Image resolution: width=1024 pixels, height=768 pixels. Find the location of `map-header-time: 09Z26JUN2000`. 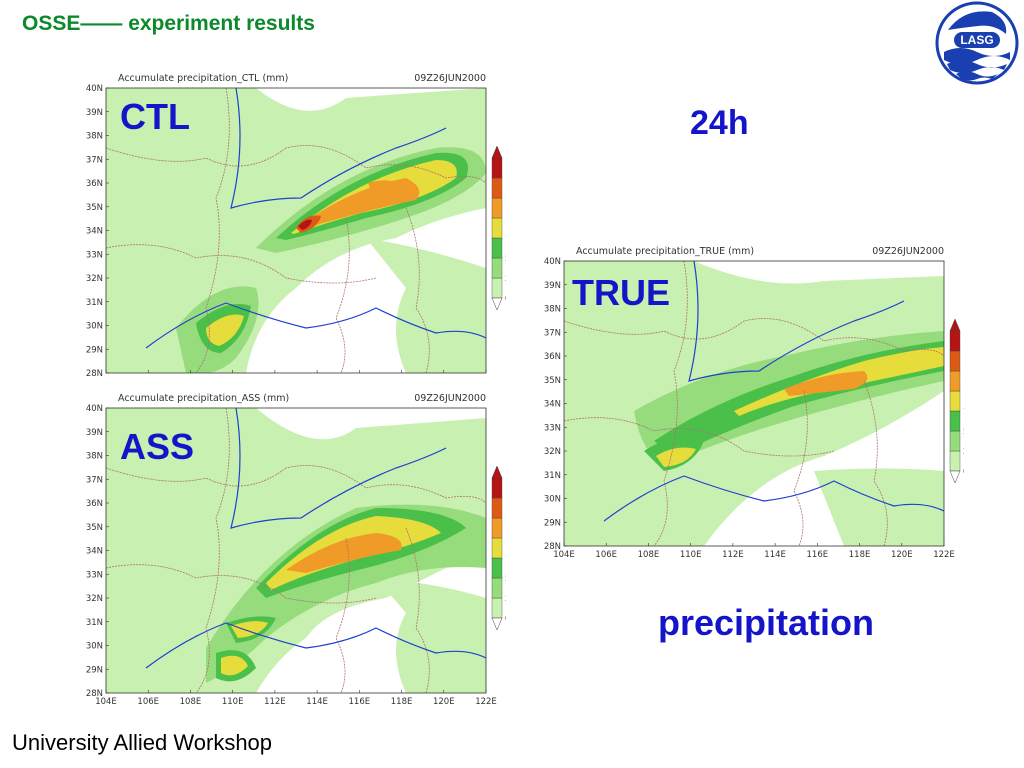

map-header-time: 09Z26JUN2000 is located at coordinates (450, 78).